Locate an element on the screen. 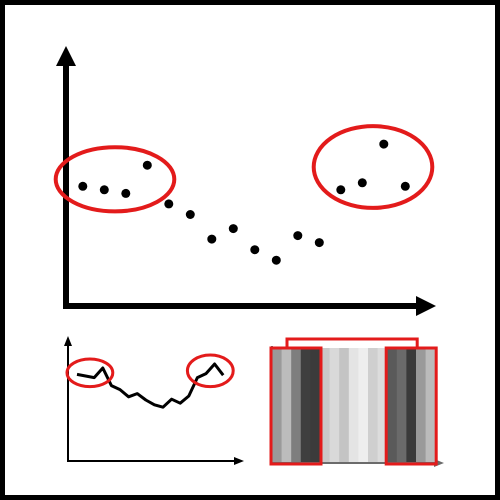  line-highlights is located at coordinates (150, 371).